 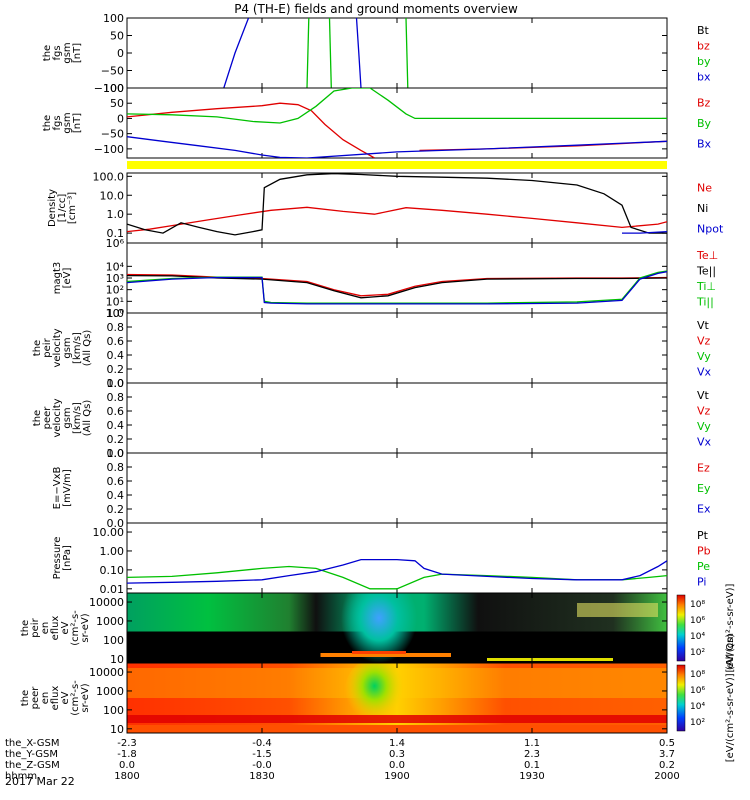 I want to click on y-axis-label: Pressure[nPa], so click(x=62, y=558).